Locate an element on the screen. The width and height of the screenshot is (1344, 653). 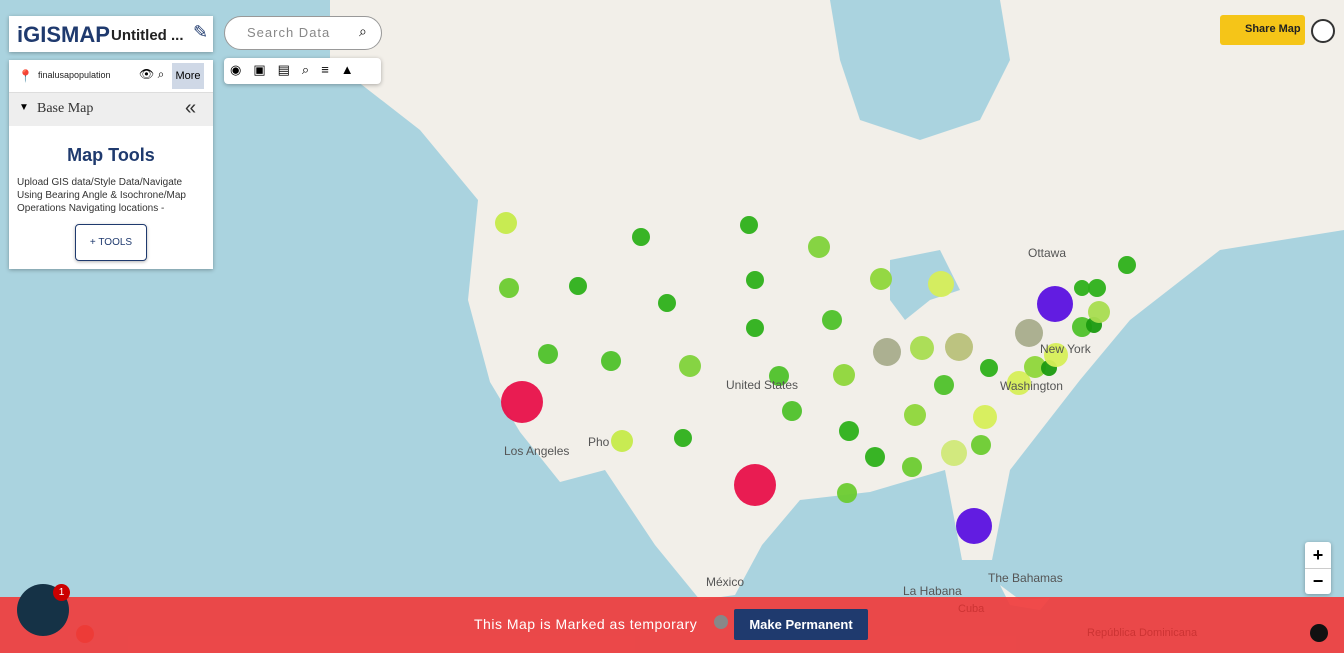
edit-icon: ✎ is located at coordinates (201, 32).